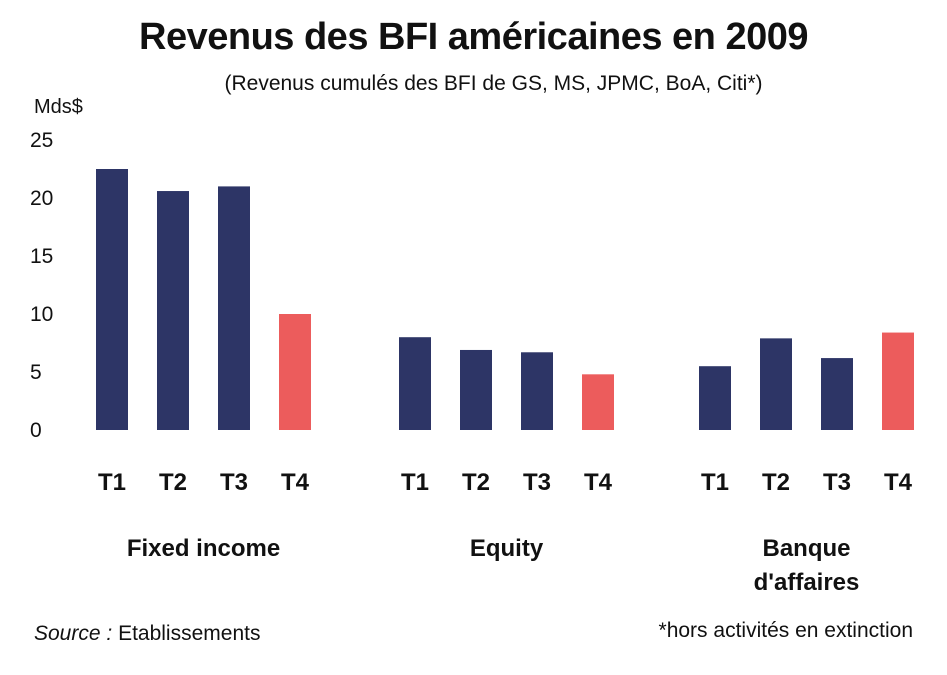  Describe the element at coordinates (806, 548) in the screenshot. I see `group-label-line: Banque` at that location.